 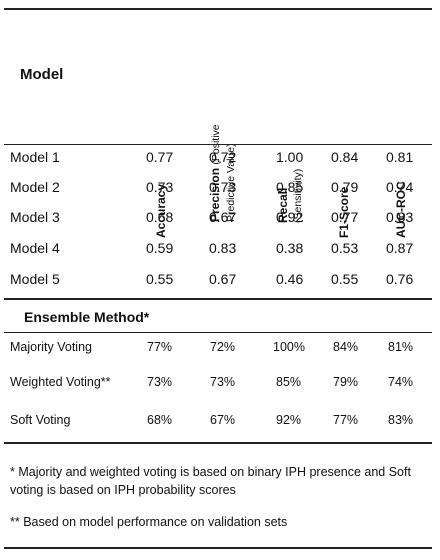 I want to click on table-row: Model 3 0.68 0.67 0.92 0.77 0.83, so click(x=220, y=220).